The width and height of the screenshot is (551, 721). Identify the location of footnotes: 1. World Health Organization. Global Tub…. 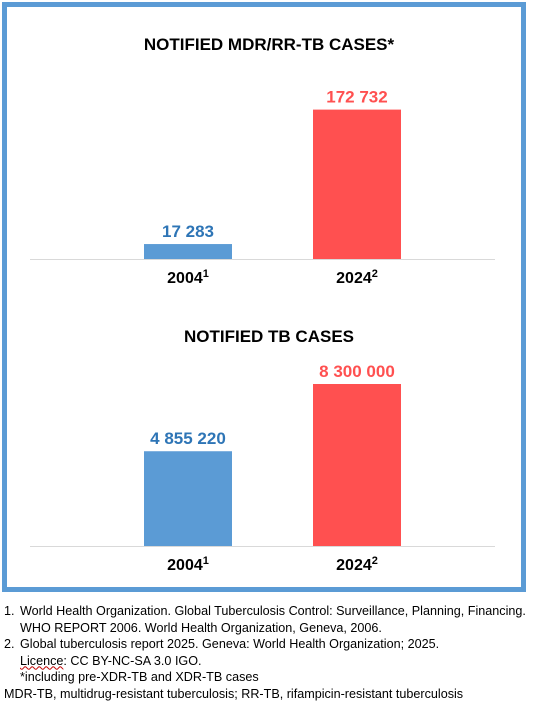
(276, 652).